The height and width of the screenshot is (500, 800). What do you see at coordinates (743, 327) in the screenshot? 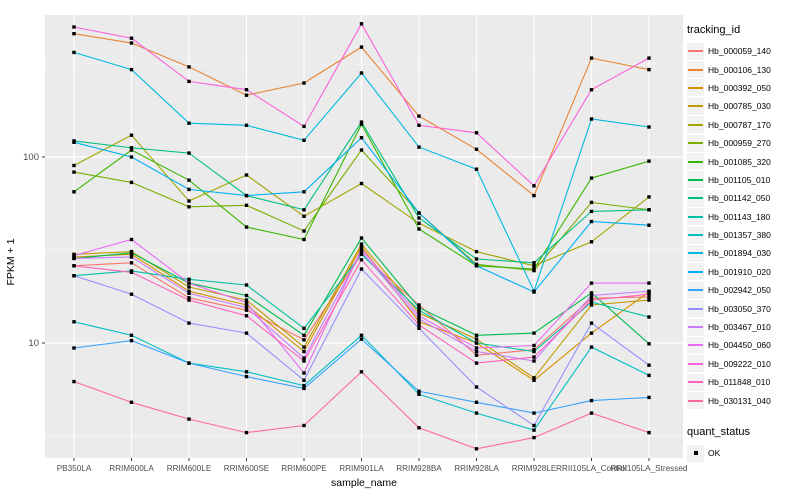
I see `legend-entry-Hb_003467_010: Hb_003467_010` at bounding box center [743, 327].